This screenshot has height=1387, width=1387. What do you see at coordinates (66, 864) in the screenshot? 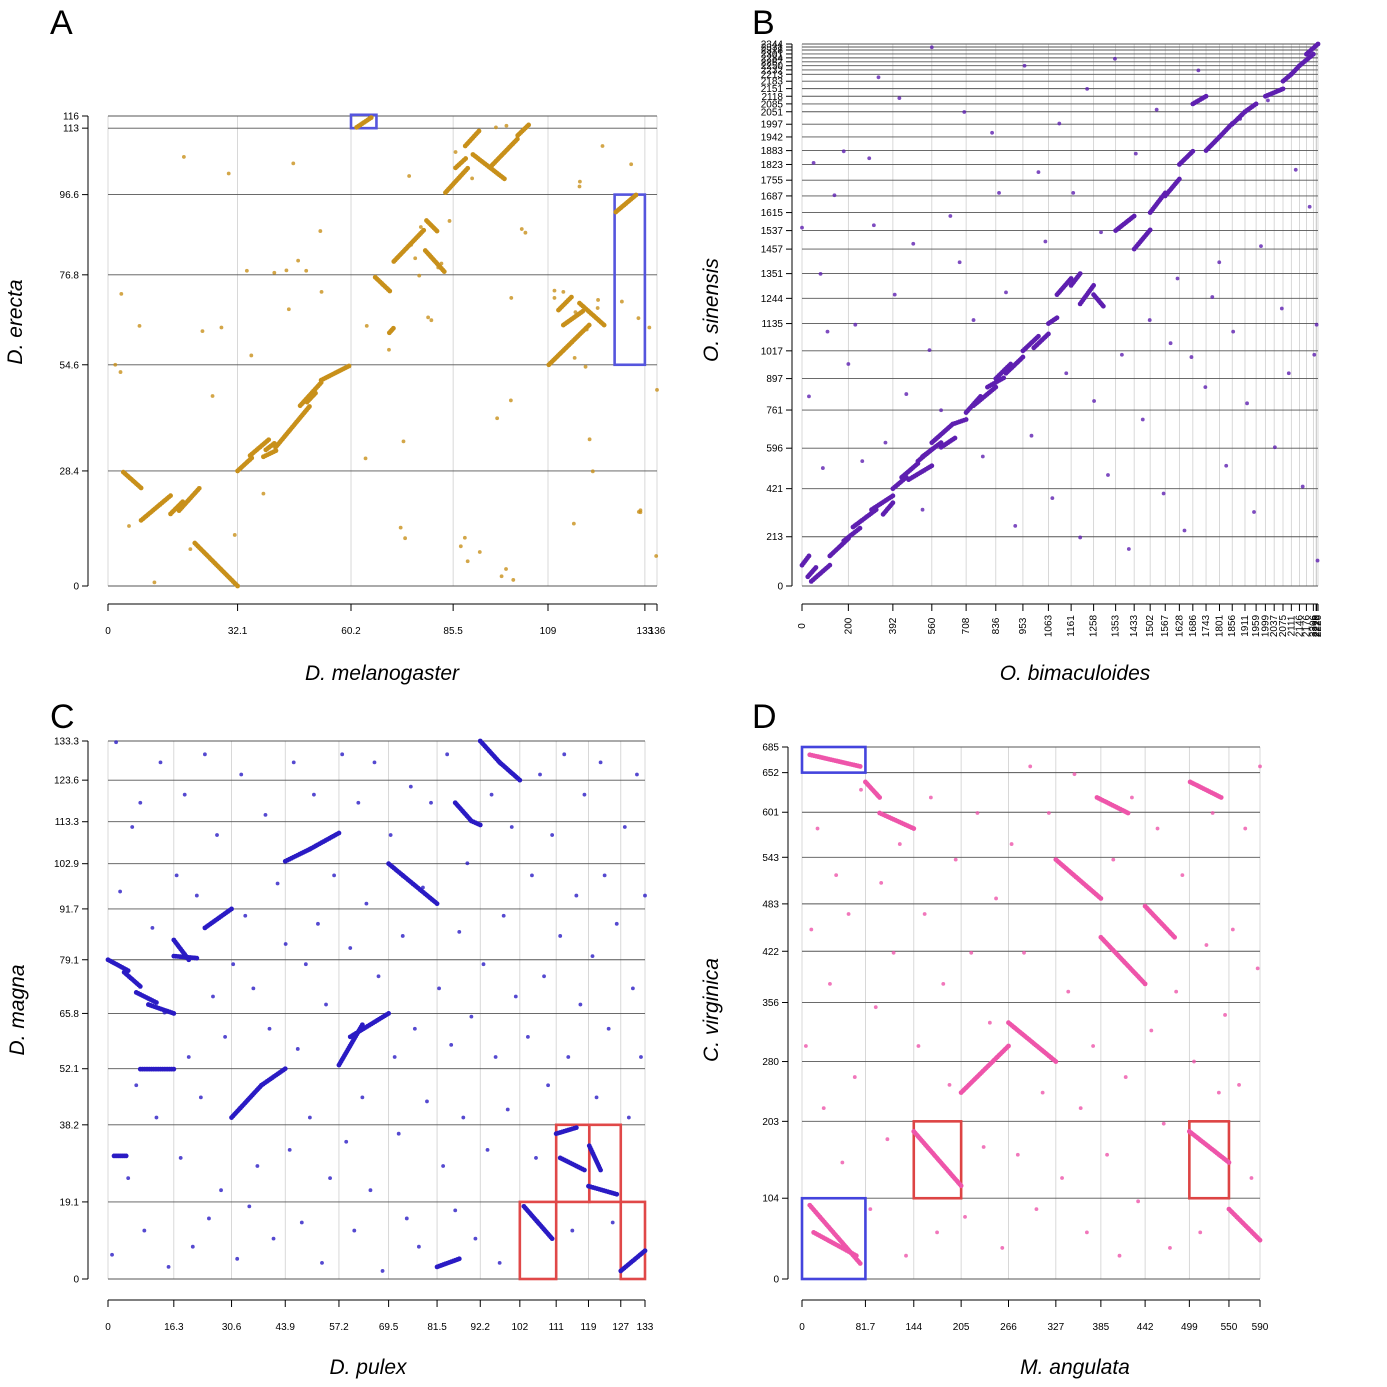
I see `y-tick-label: 102.9` at bounding box center [66, 864].